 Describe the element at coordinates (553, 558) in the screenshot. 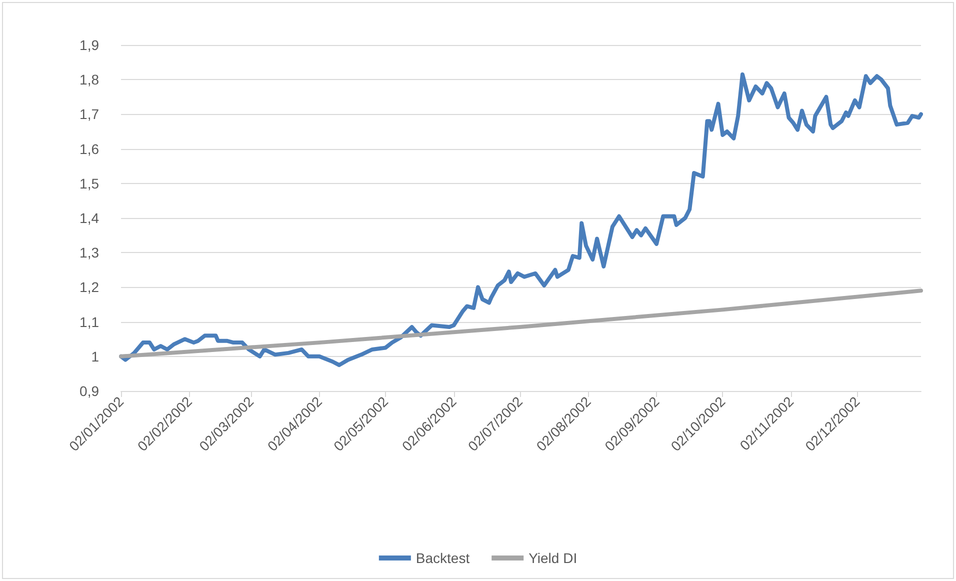

I see `legend-label: Yield DI` at that location.